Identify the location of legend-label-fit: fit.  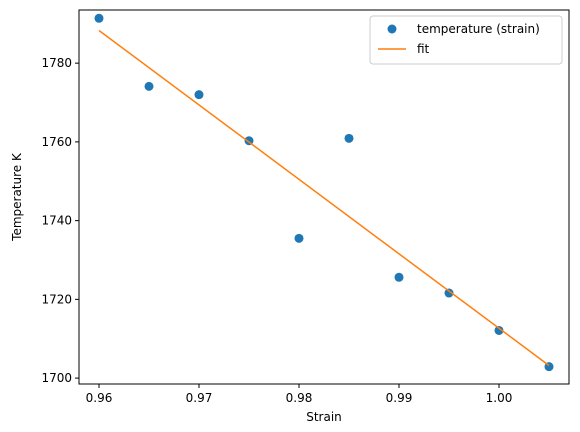
(423, 49).